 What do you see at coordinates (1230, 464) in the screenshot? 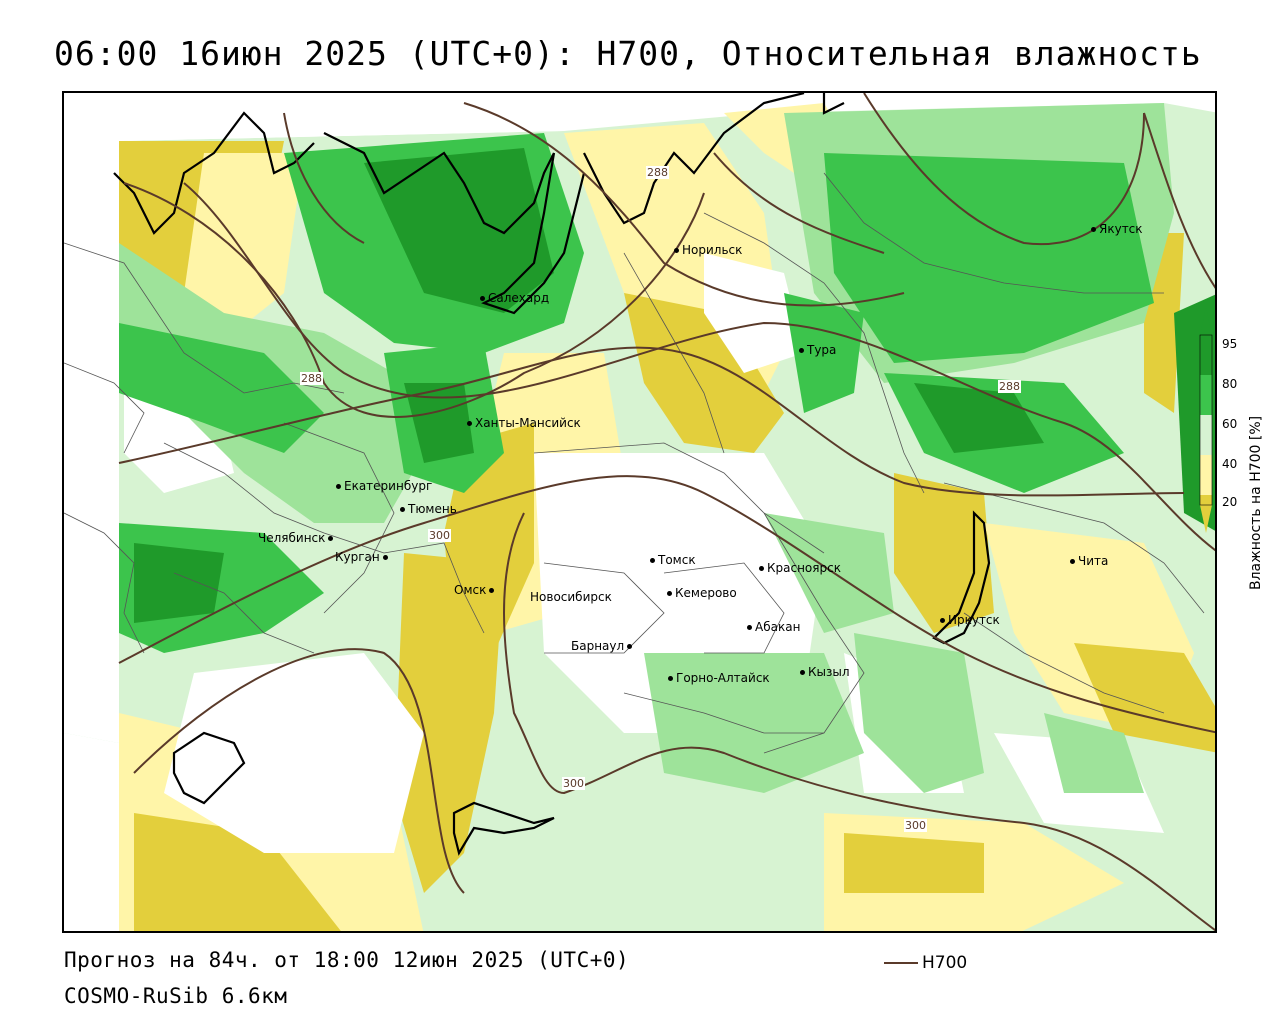
I see `colorbar-tick: 40` at bounding box center [1230, 464].